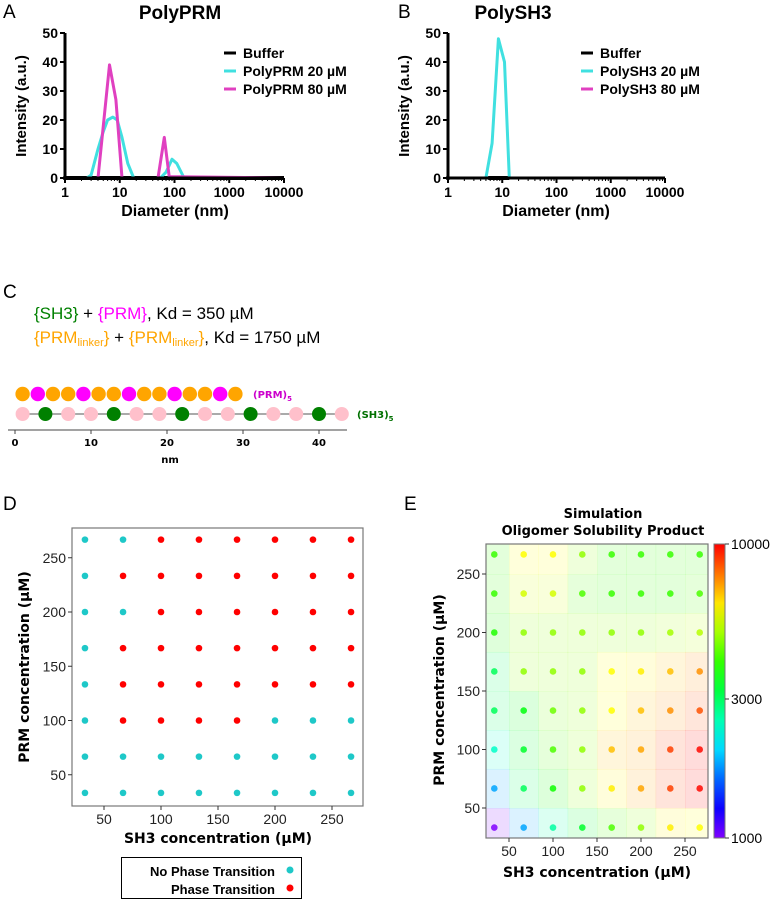 The height and width of the screenshot is (900, 776). Describe the element at coordinates (10, 504) in the screenshot. I see `panel-label-d: D` at that location.